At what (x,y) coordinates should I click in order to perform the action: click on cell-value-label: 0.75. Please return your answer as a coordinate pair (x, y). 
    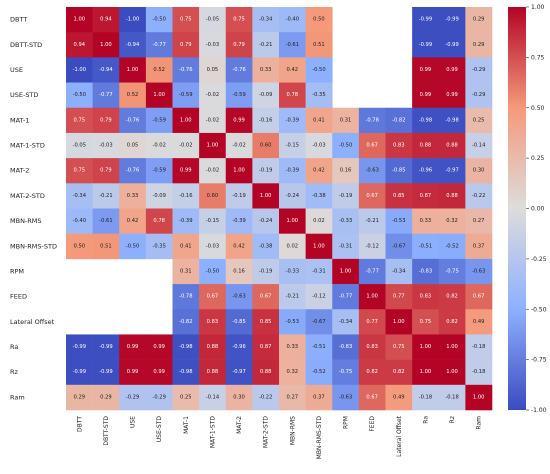
    Looking at the image, I should click on (80, 120).